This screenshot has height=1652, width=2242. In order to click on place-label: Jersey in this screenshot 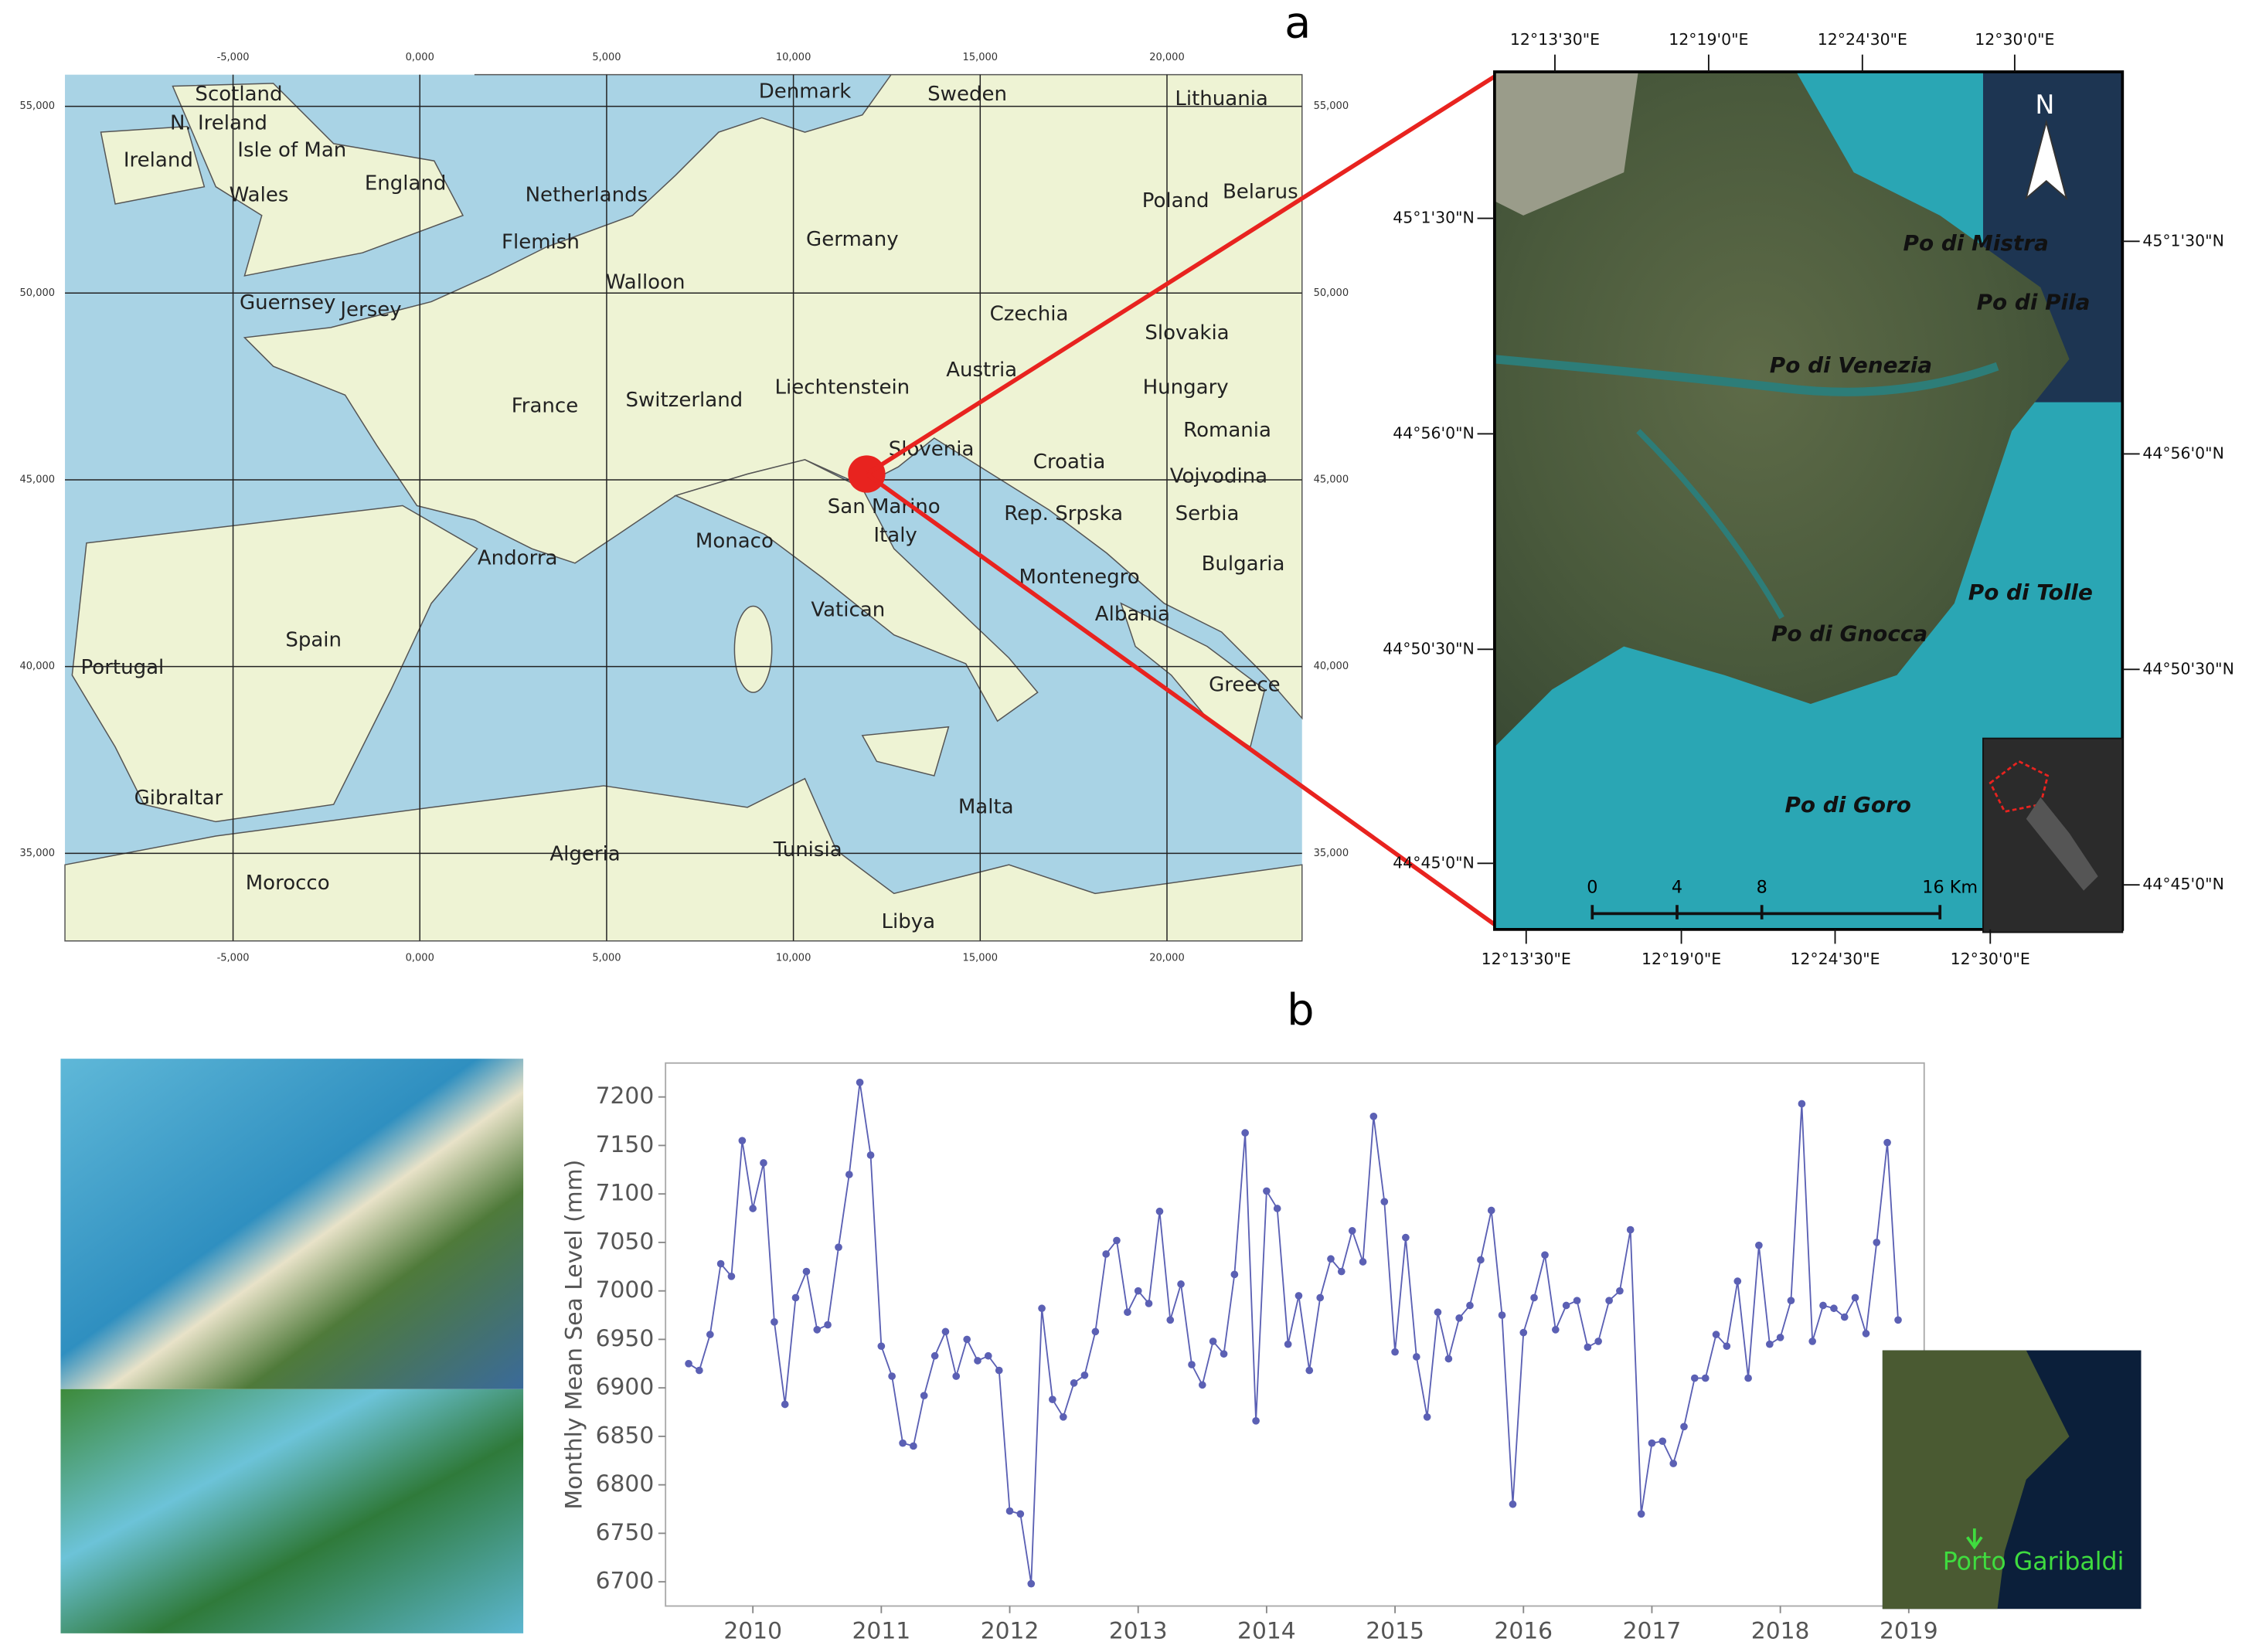, I will do `click(370, 310)`.